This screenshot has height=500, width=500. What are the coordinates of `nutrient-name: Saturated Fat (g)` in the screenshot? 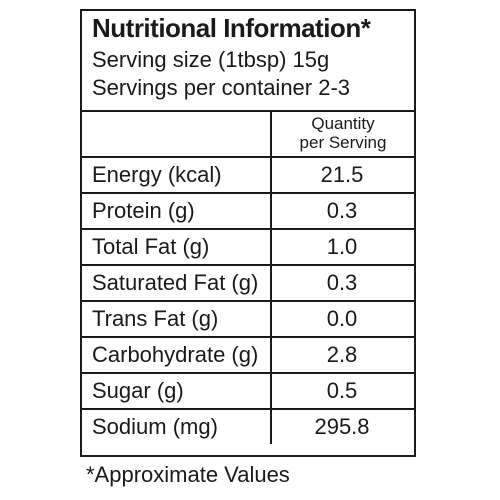 It's located at (175, 282).